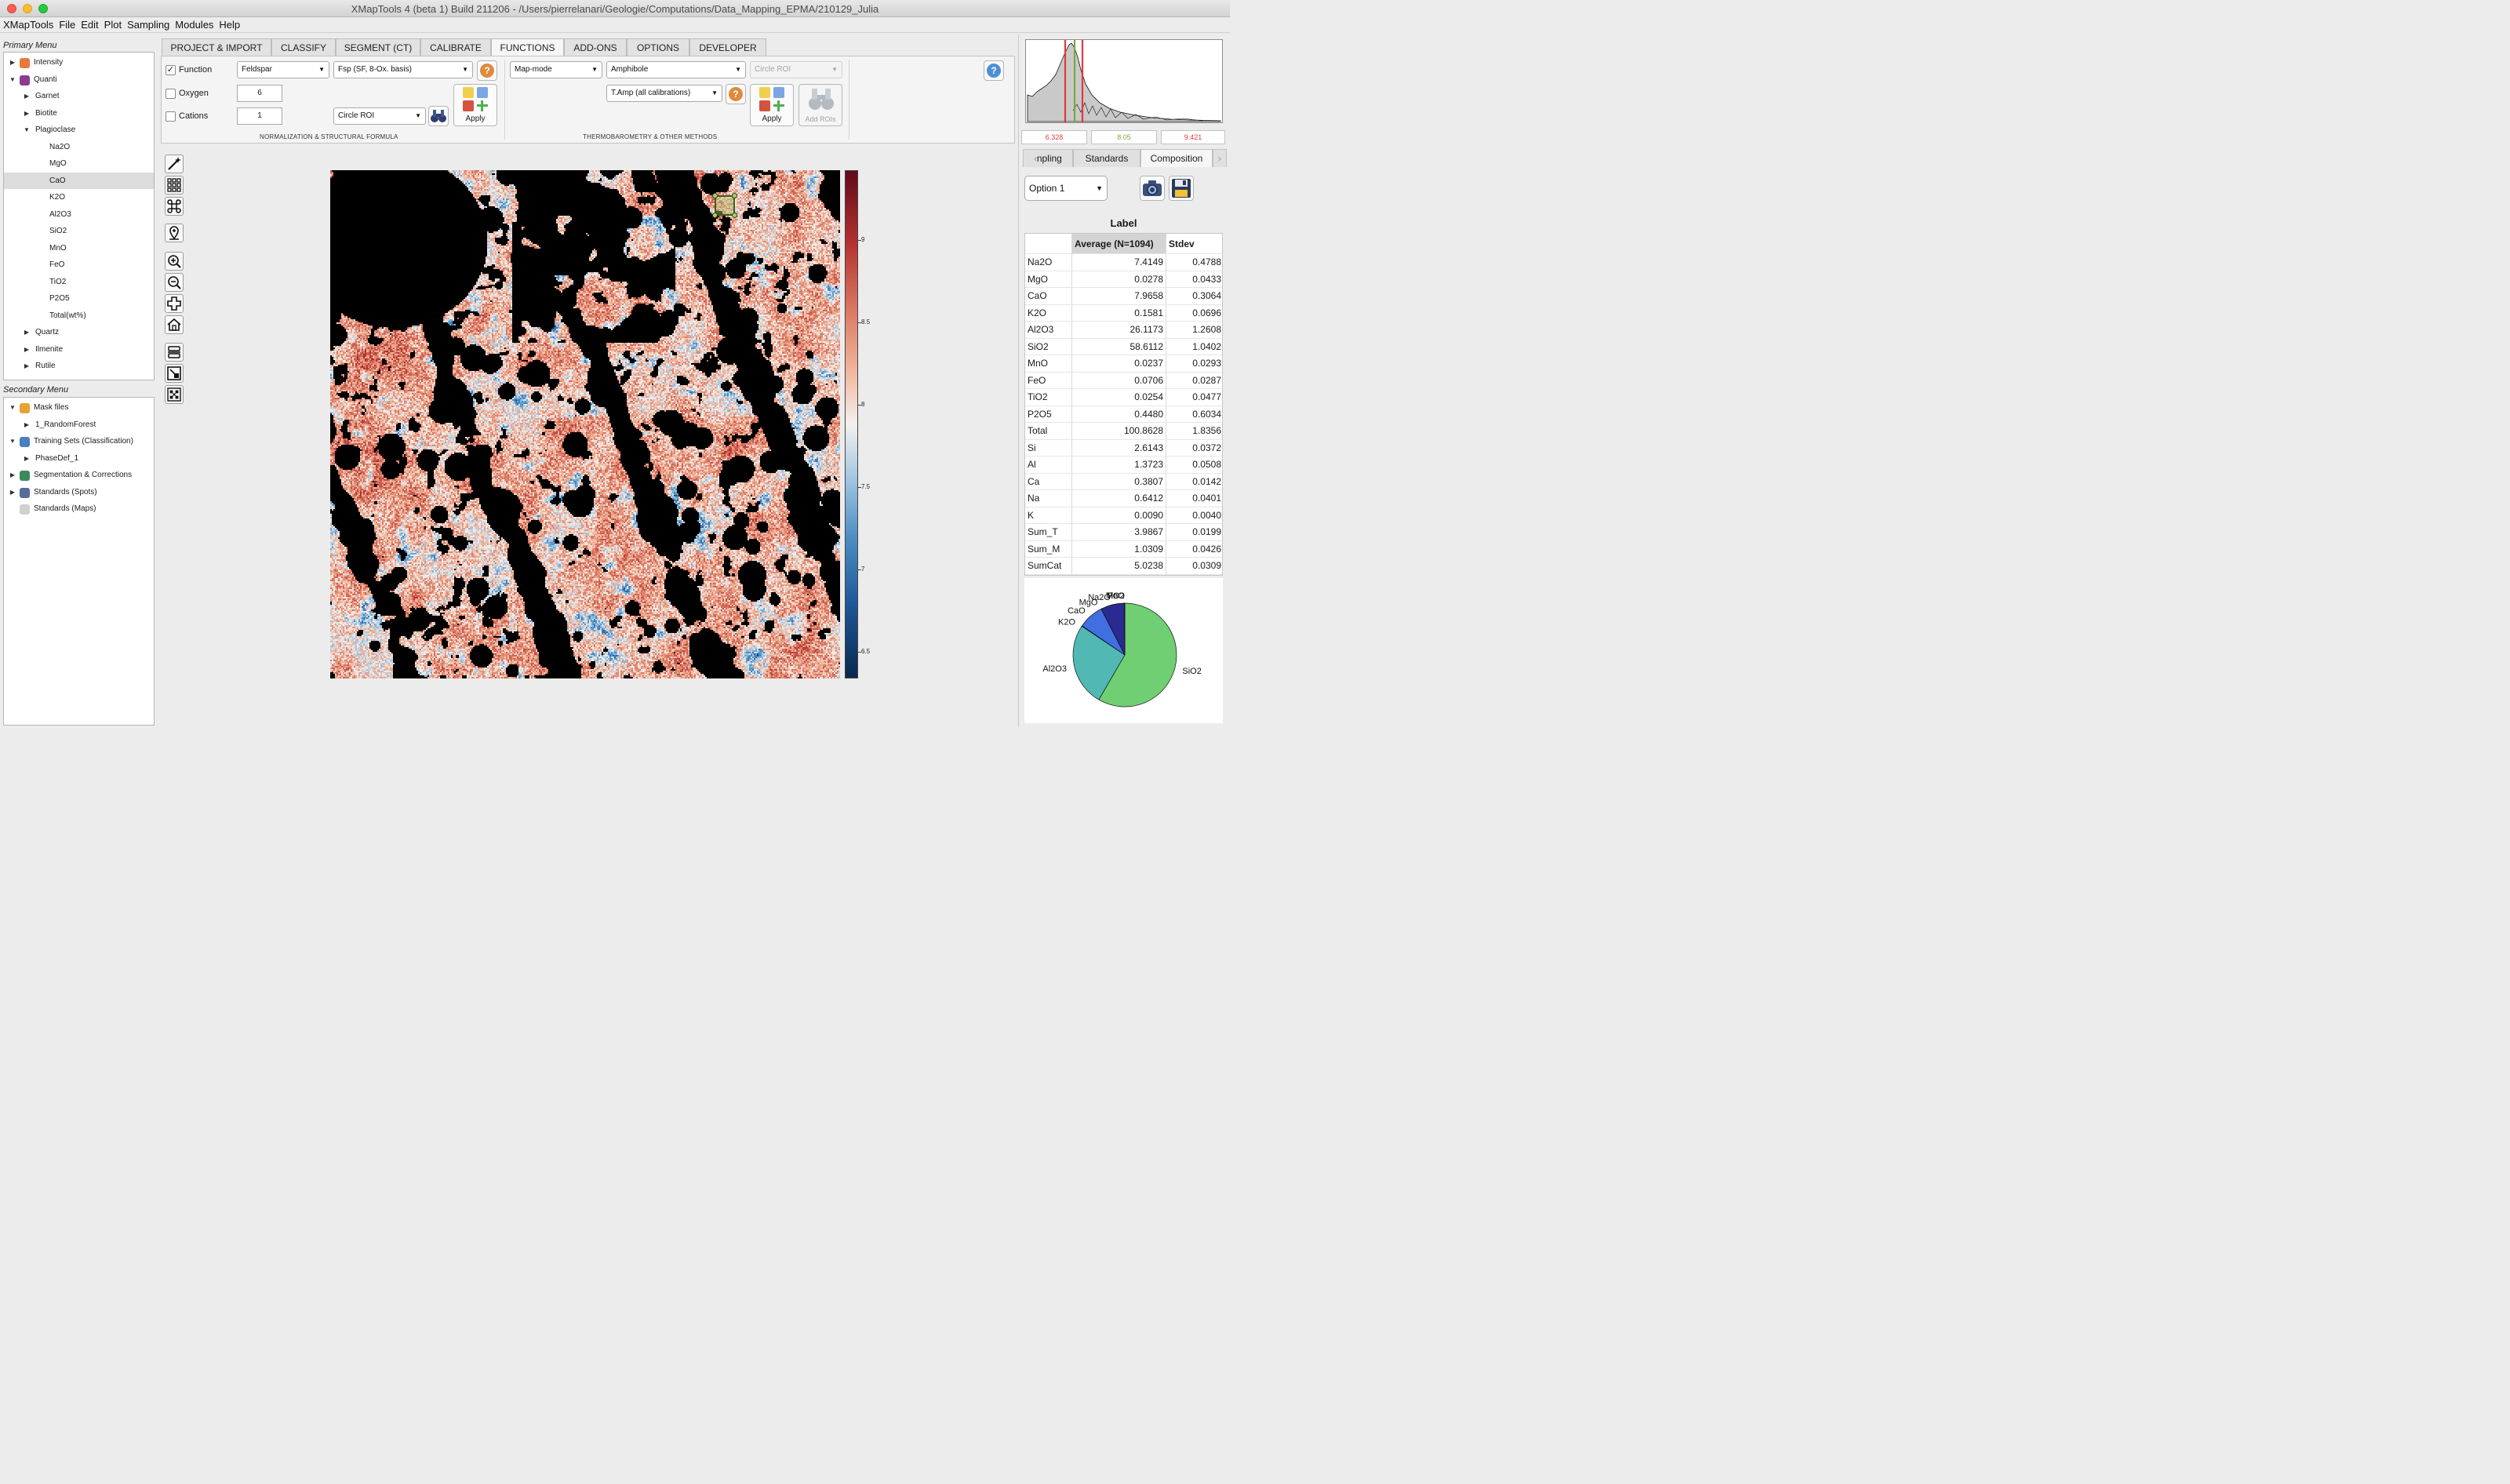 This screenshot has width=2510, height=1484. Describe the element at coordinates (1048, 158) in the screenshot. I see `tab-sampling: ‹npling` at that location.